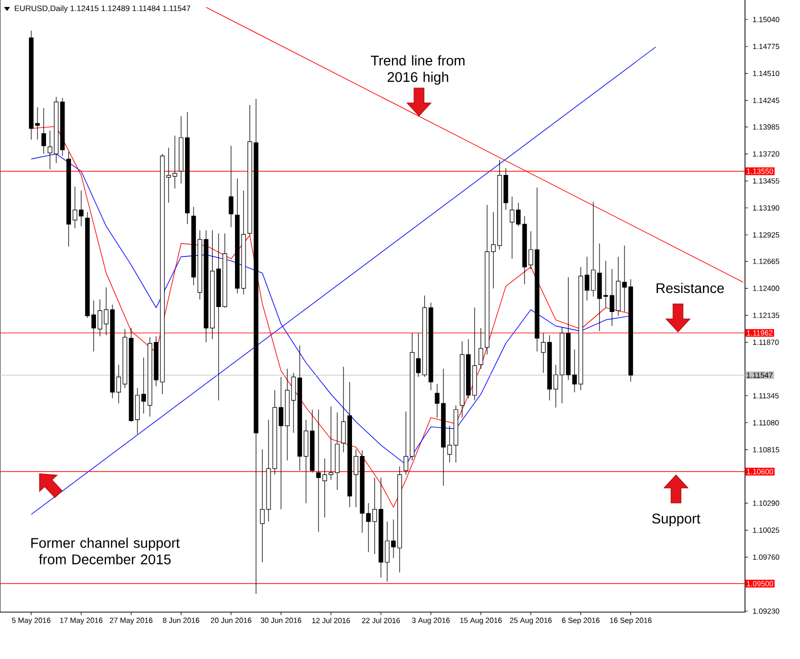 Image resolution: width=800 pixels, height=659 pixels. Describe the element at coordinates (105, 551) in the screenshot. I see `annotation: Former channel support from December 2015` at that location.